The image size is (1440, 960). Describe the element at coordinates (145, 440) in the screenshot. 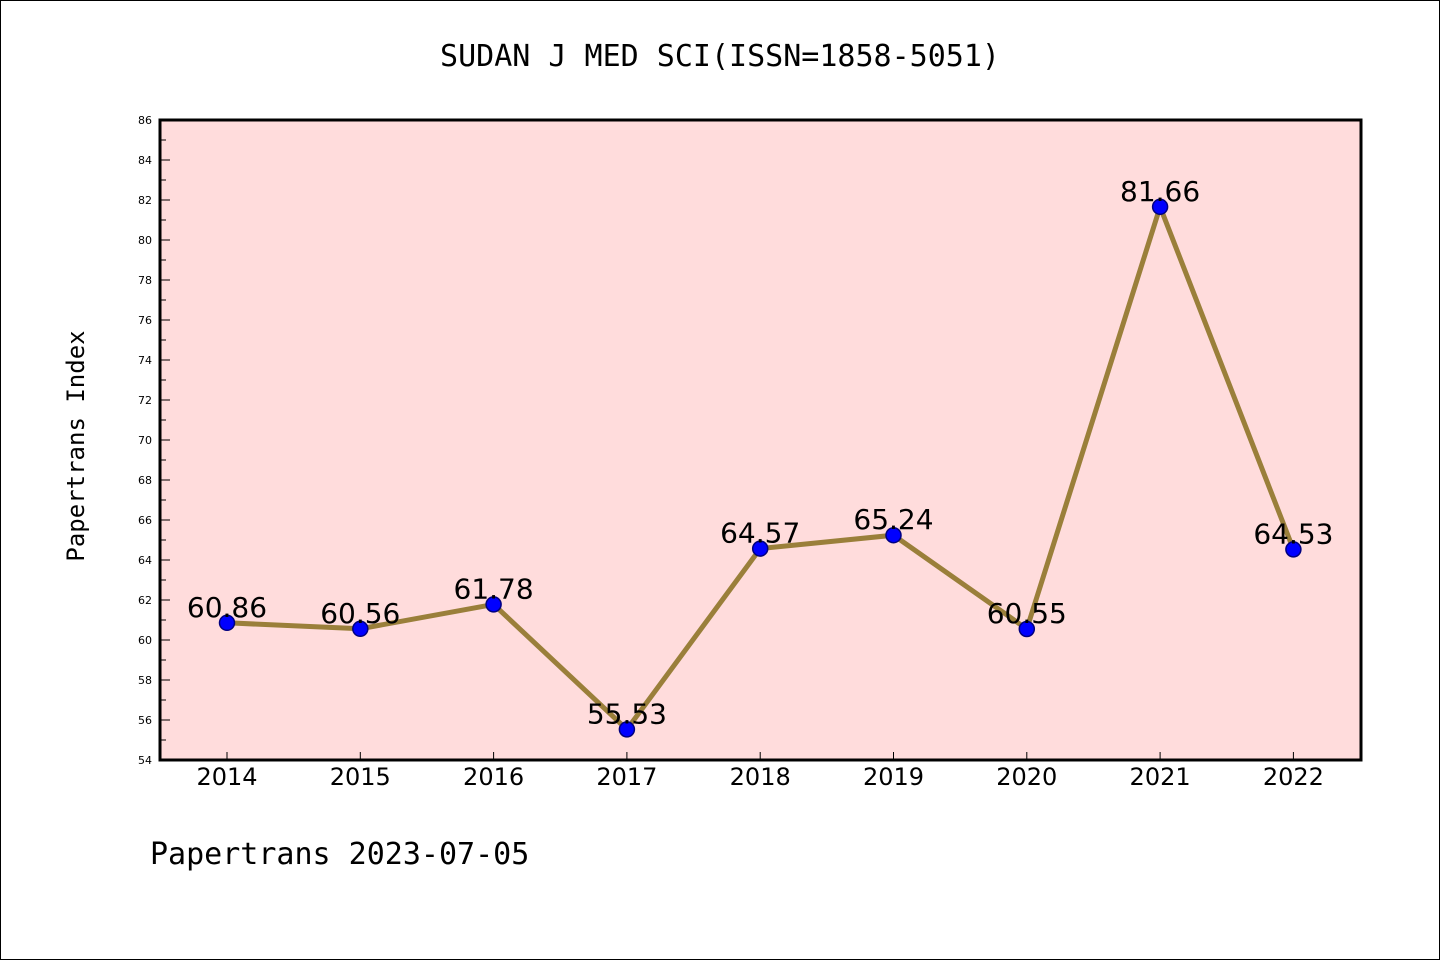

I see `y-tick-label: 70` at that location.